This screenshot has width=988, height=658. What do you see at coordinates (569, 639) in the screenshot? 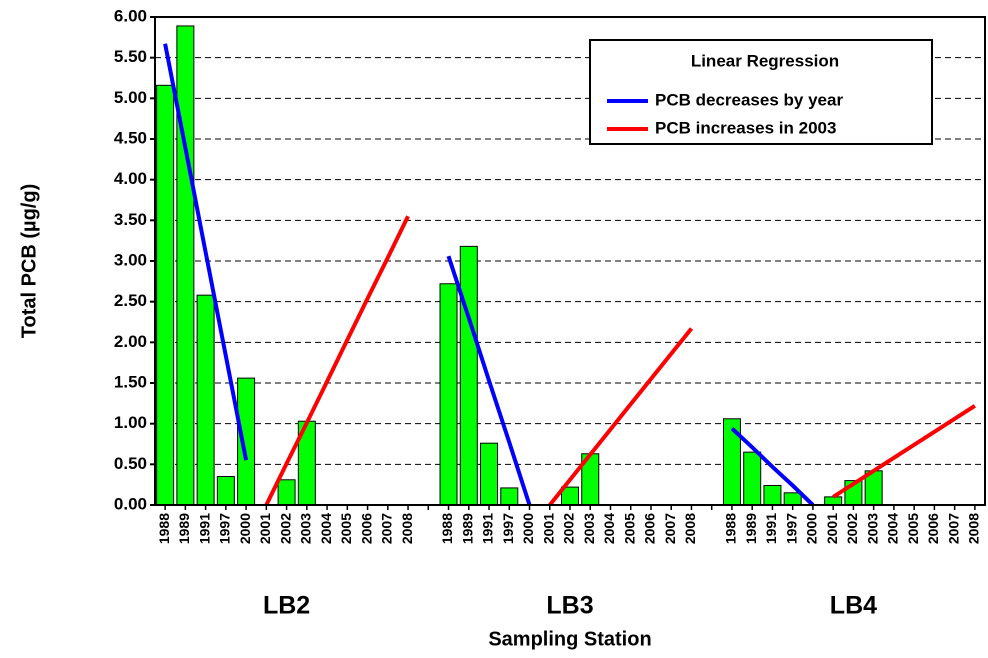
I see `x-axis-title: Sampling Station` at bounding box center [569, 639].